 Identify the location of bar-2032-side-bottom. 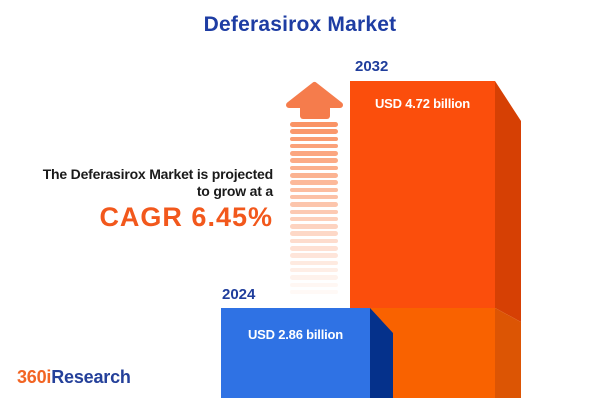
(508, 353).